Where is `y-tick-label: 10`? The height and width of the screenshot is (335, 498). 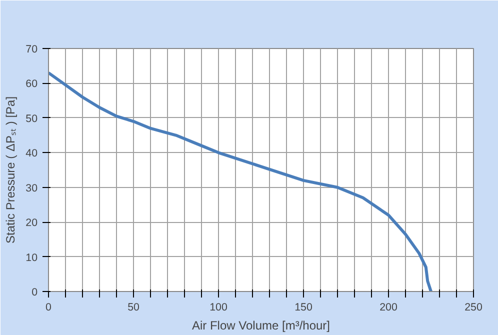 y-tick-label: 10 is located at coordinates (32, 258).